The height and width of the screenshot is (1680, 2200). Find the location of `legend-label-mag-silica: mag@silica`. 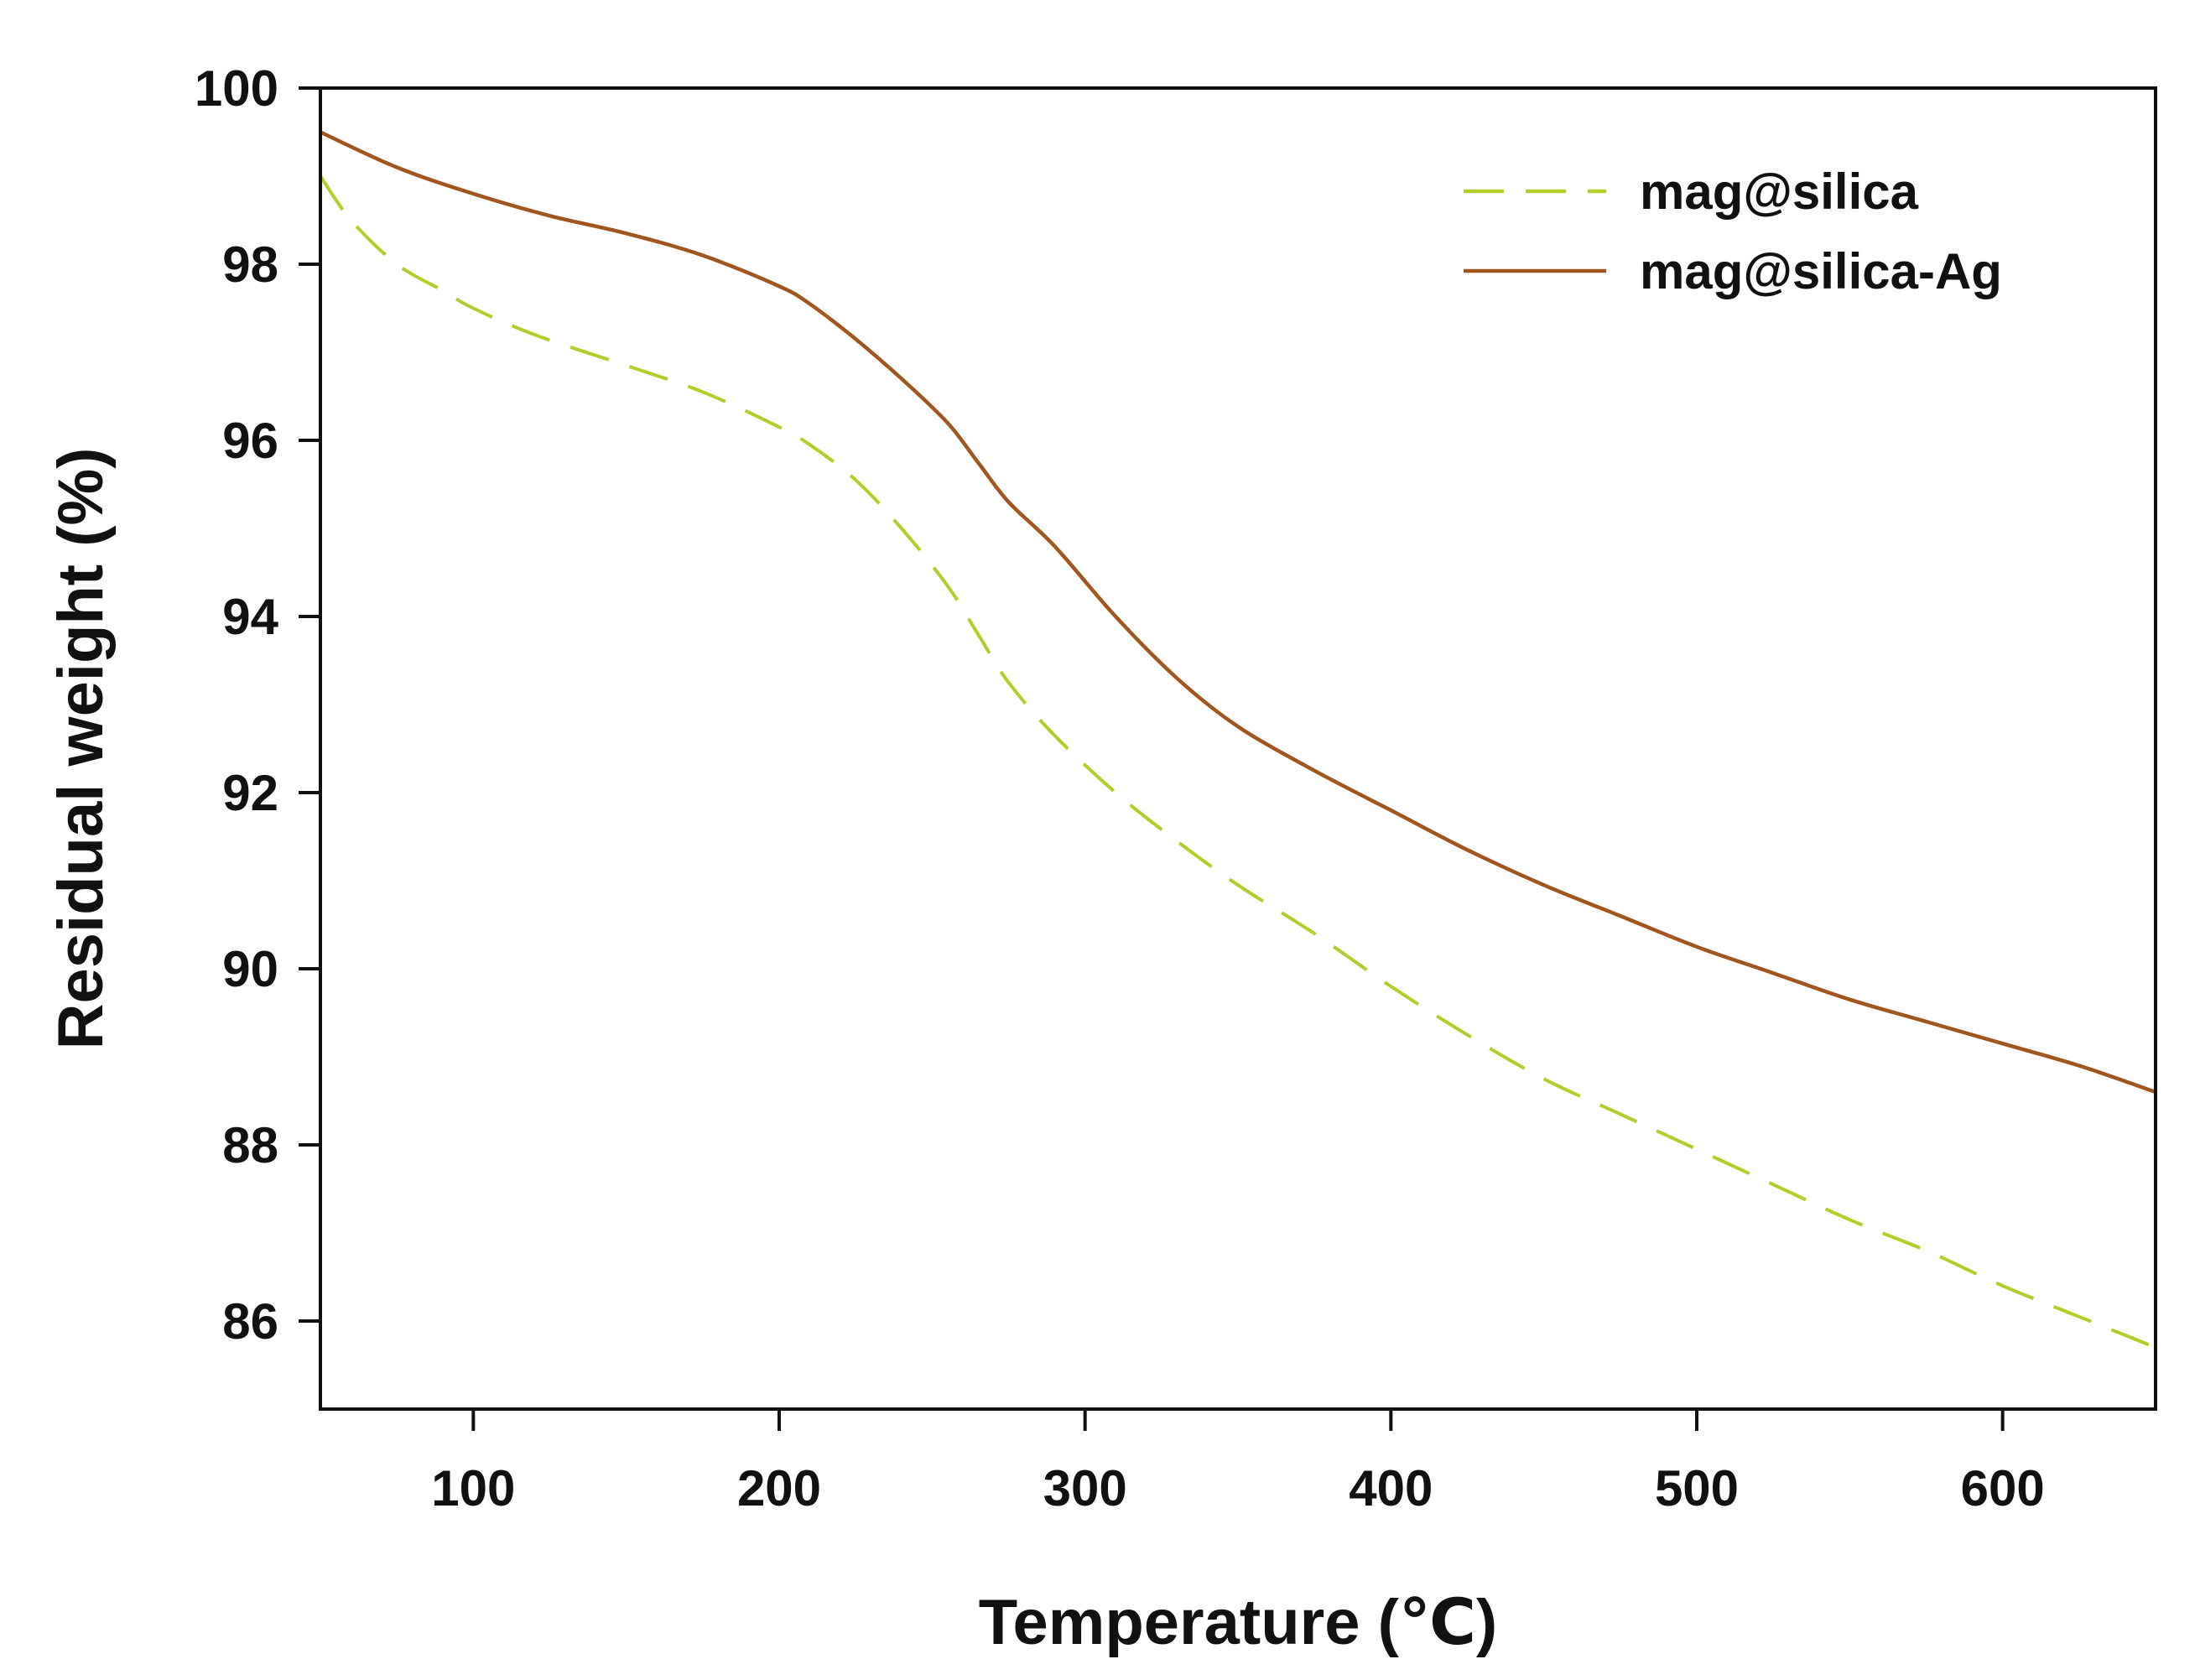

legend-label-mag-silica: mag@silica is located at coordinates (1779, 192).